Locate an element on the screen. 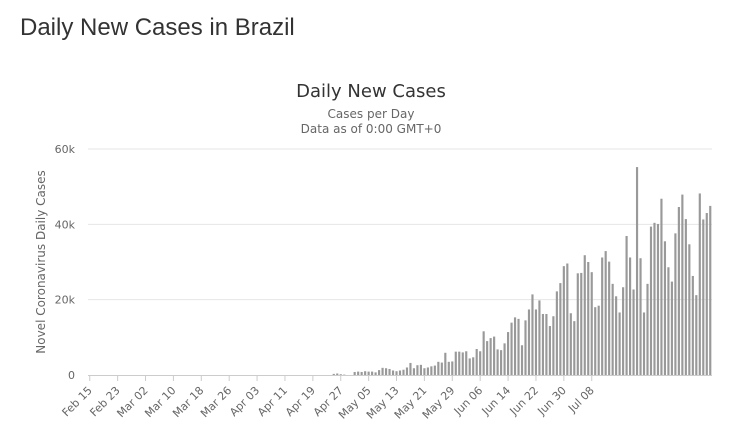 Image resolution: width=732 pixels, height=431 pixels. x-tick-label: Apr 19 is located at coordinates (300, 401).